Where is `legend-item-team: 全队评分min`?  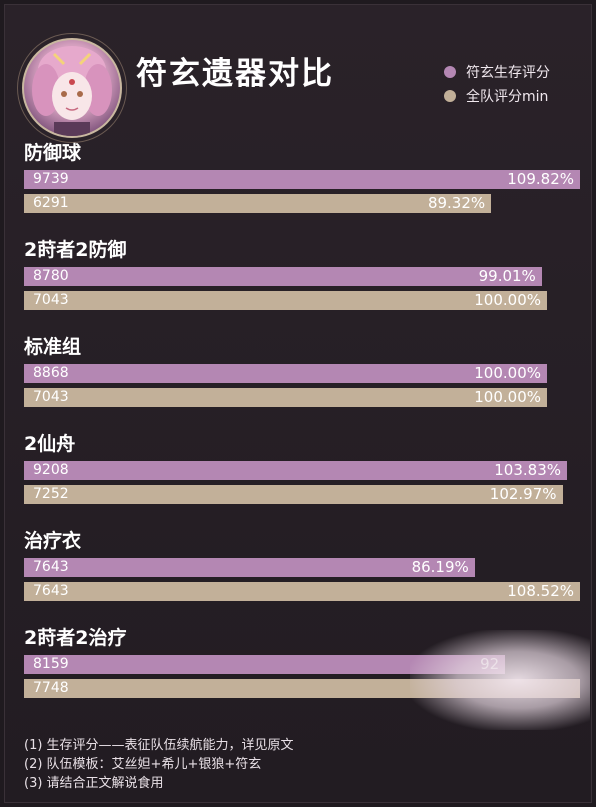
legend-item-team: 全队评分min is located at coordinates (497, 96).